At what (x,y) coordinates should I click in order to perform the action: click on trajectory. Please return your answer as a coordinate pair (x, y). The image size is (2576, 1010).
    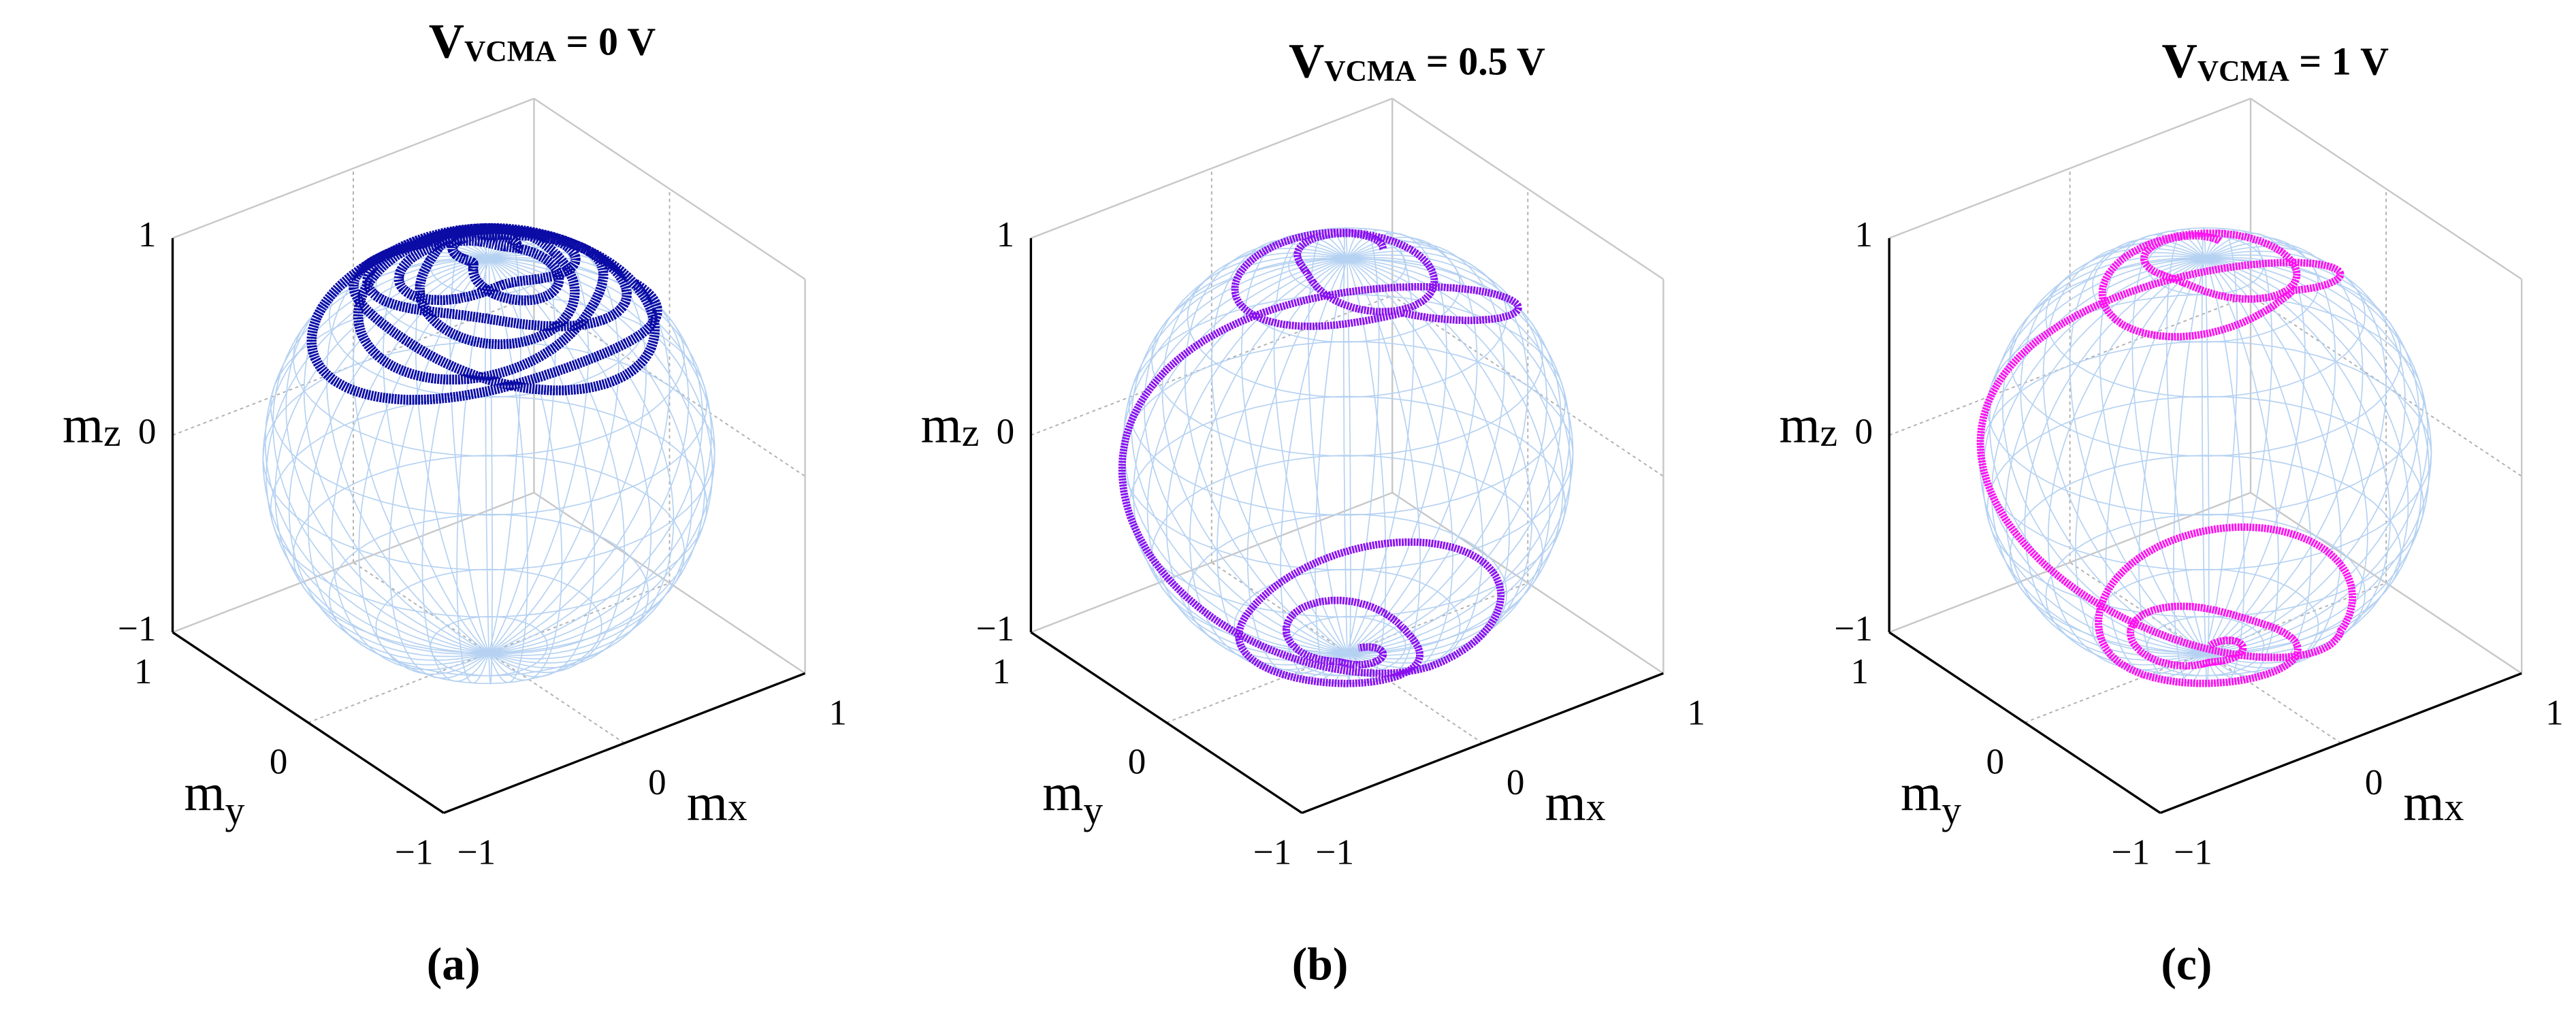
    Looking at the image, I should click on (1320, 458).